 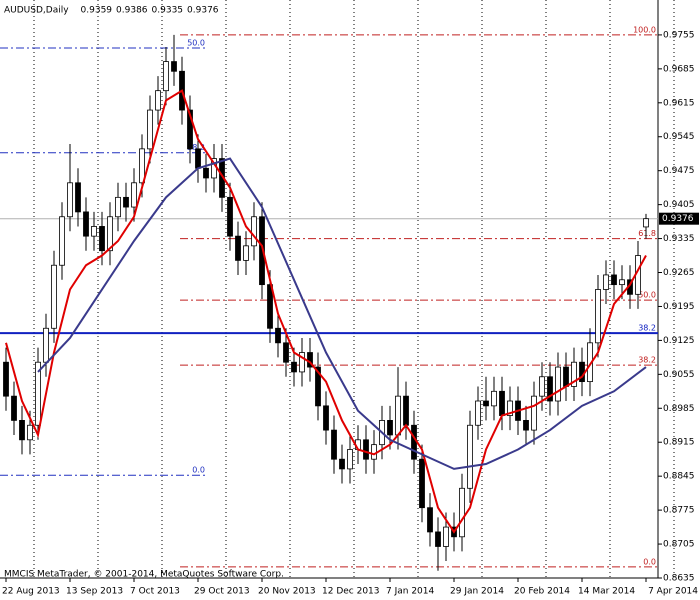 I want to click on hline-label: 38.2, so click(x=647, y=328).